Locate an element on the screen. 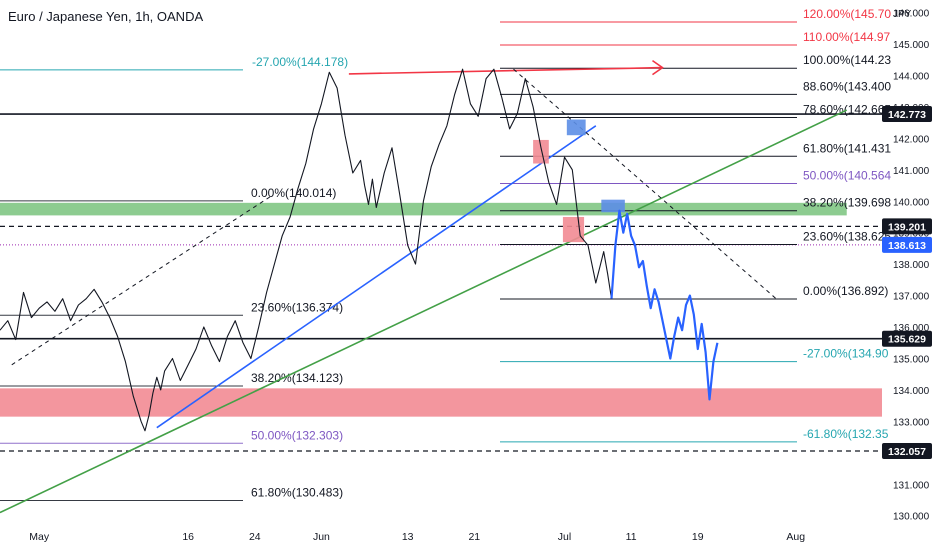 The width and height of the screenshot is (932, 550). fib-right-label-5: 61.80%(141.431 is located at coordinates (847, 148).